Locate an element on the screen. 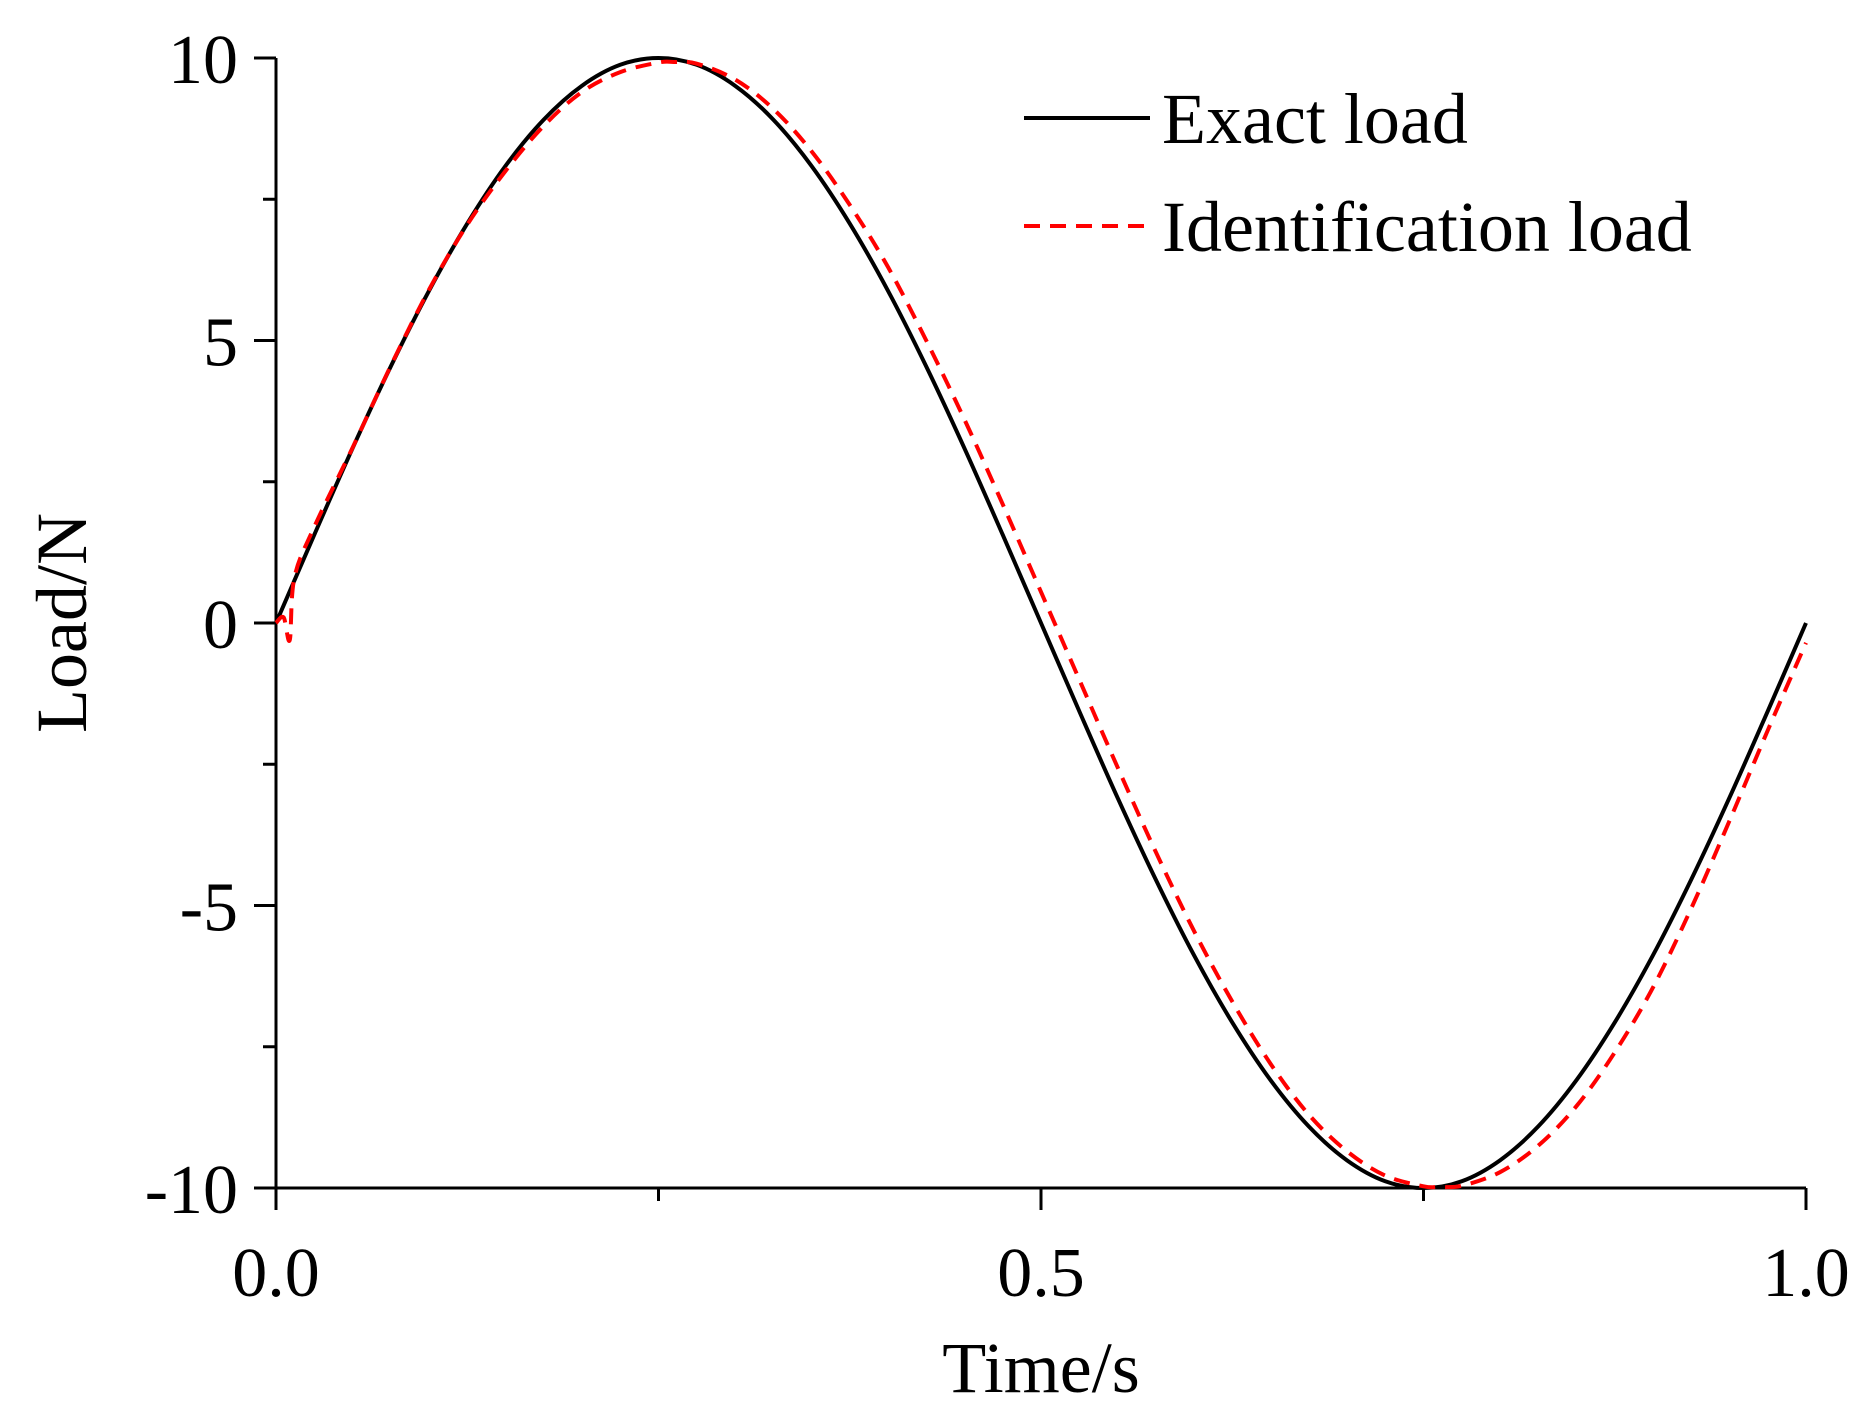 The width and height of the screenshot is (1874, 1406). y-tick-label-1: 5 is located at coordinates (220, 343).